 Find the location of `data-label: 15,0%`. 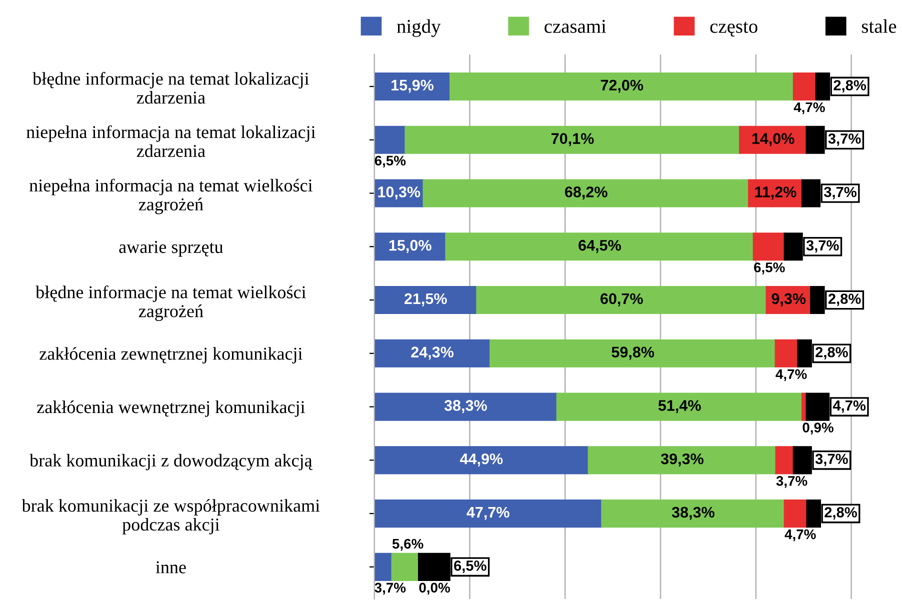

data-label: 15,0% is located at coordinates (410, 246).